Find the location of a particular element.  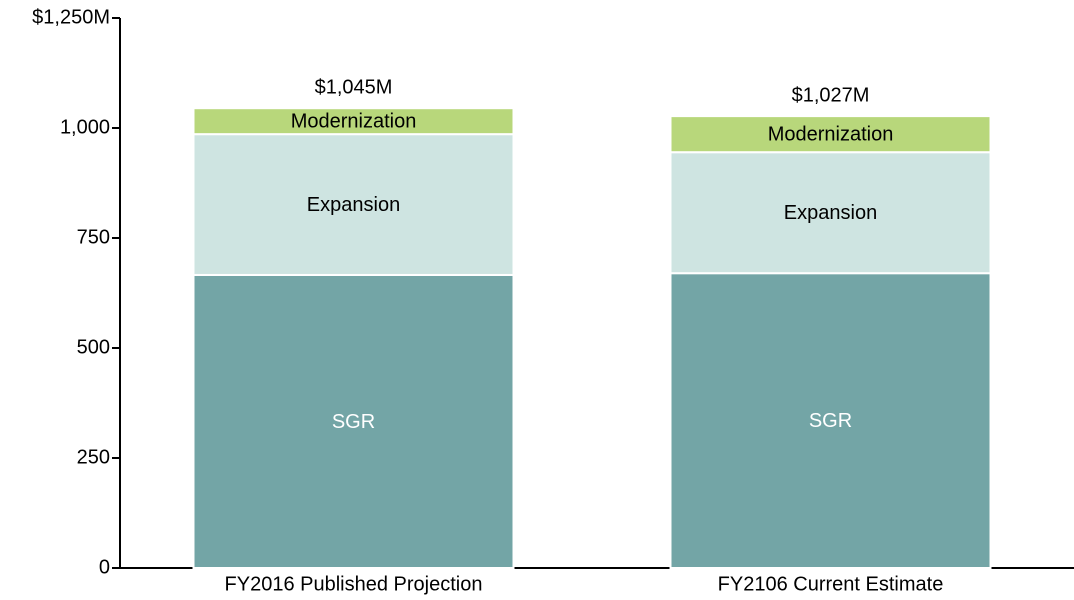

y-tick-label: 0 is located at coordinates (104, 567).